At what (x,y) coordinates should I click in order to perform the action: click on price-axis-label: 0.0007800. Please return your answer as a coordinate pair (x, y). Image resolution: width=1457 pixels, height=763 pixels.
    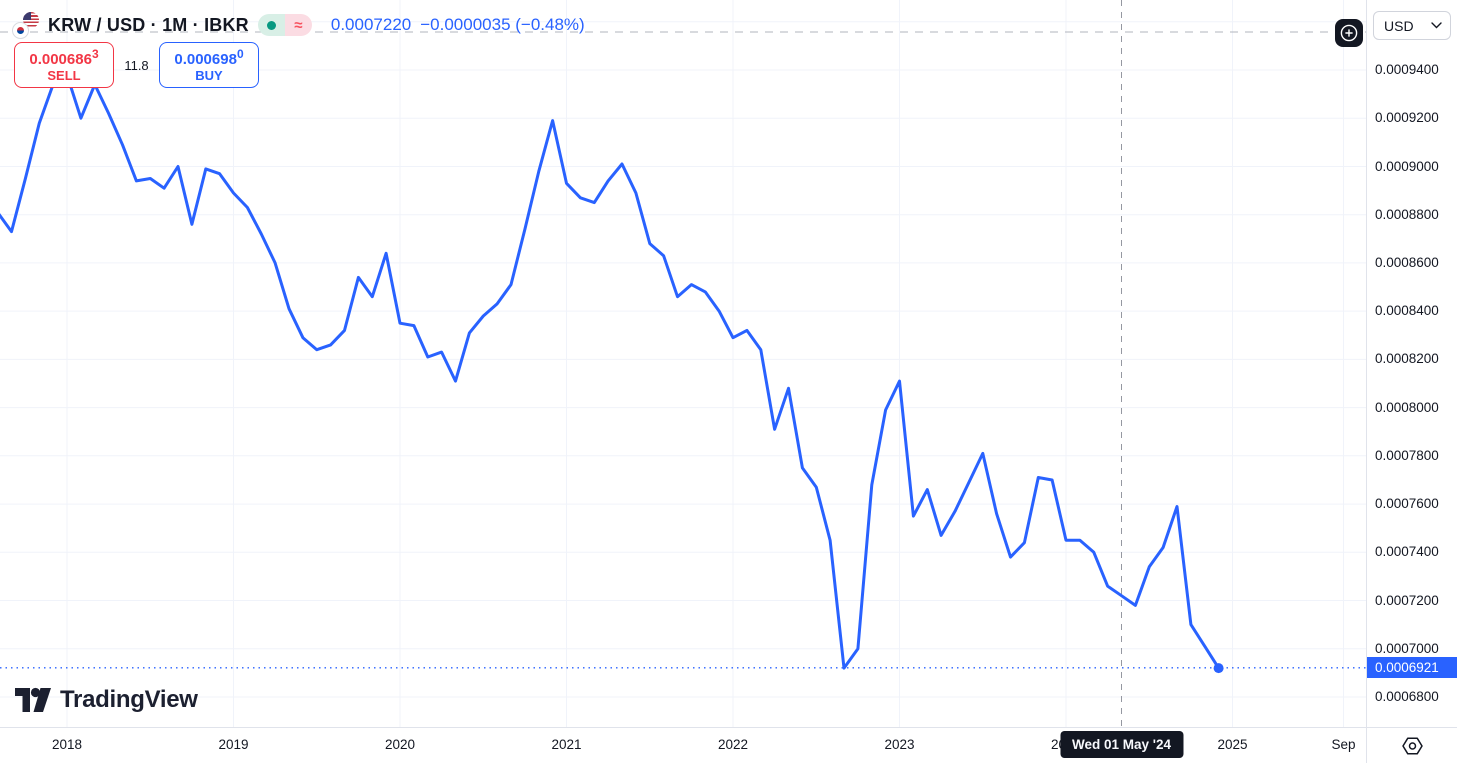
    Looking at the image, I should click on (1407, 455).